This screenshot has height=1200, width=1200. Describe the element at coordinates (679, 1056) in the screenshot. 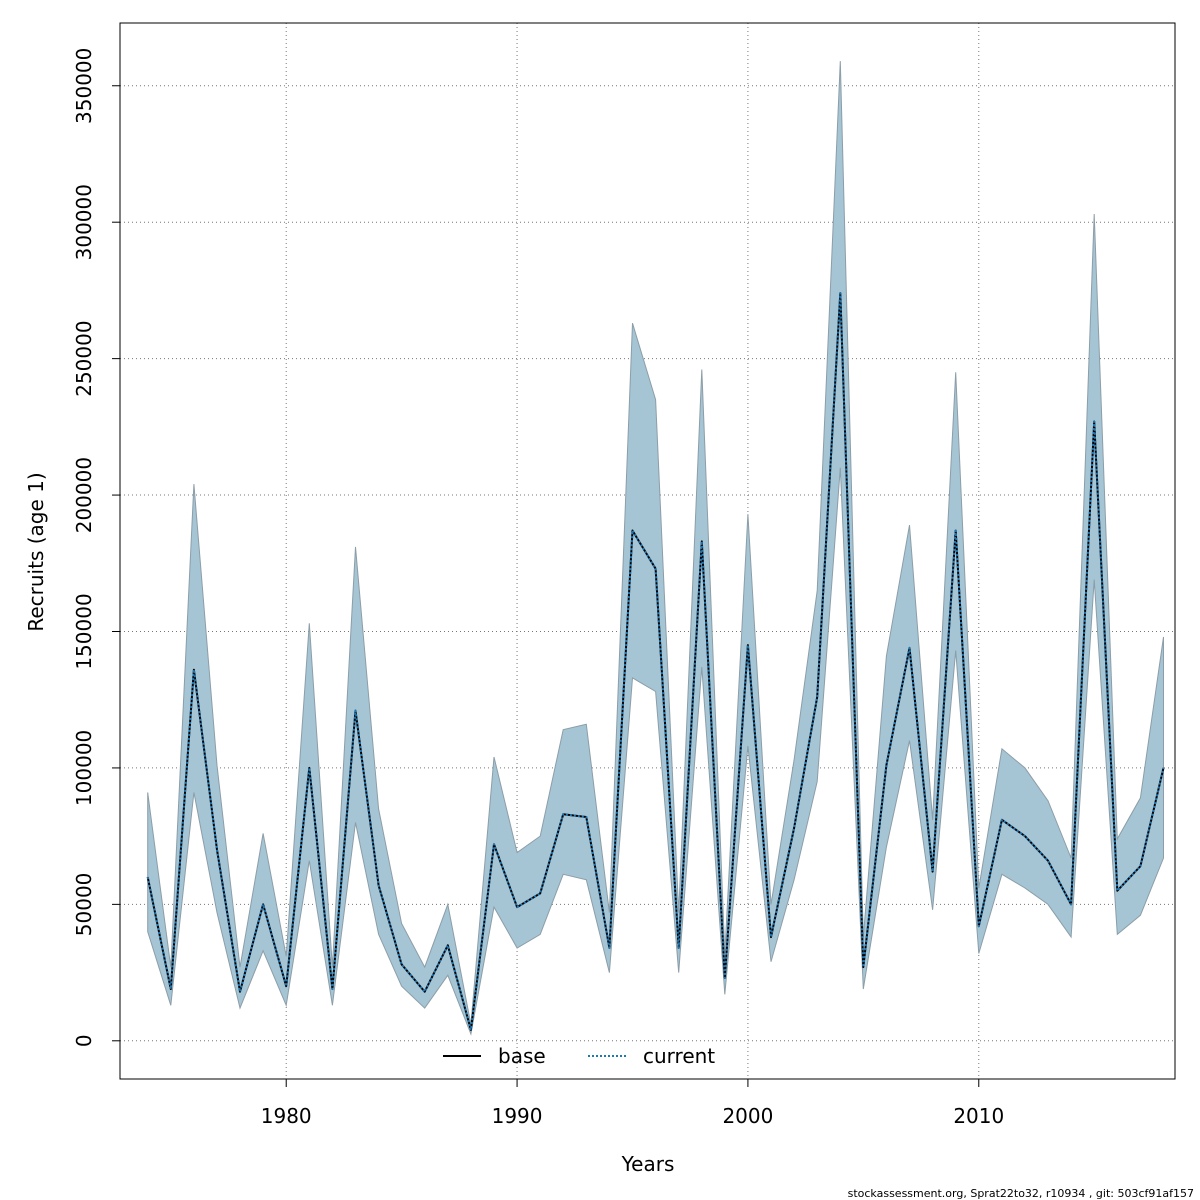

I see `legend-label-current: current` at that location.